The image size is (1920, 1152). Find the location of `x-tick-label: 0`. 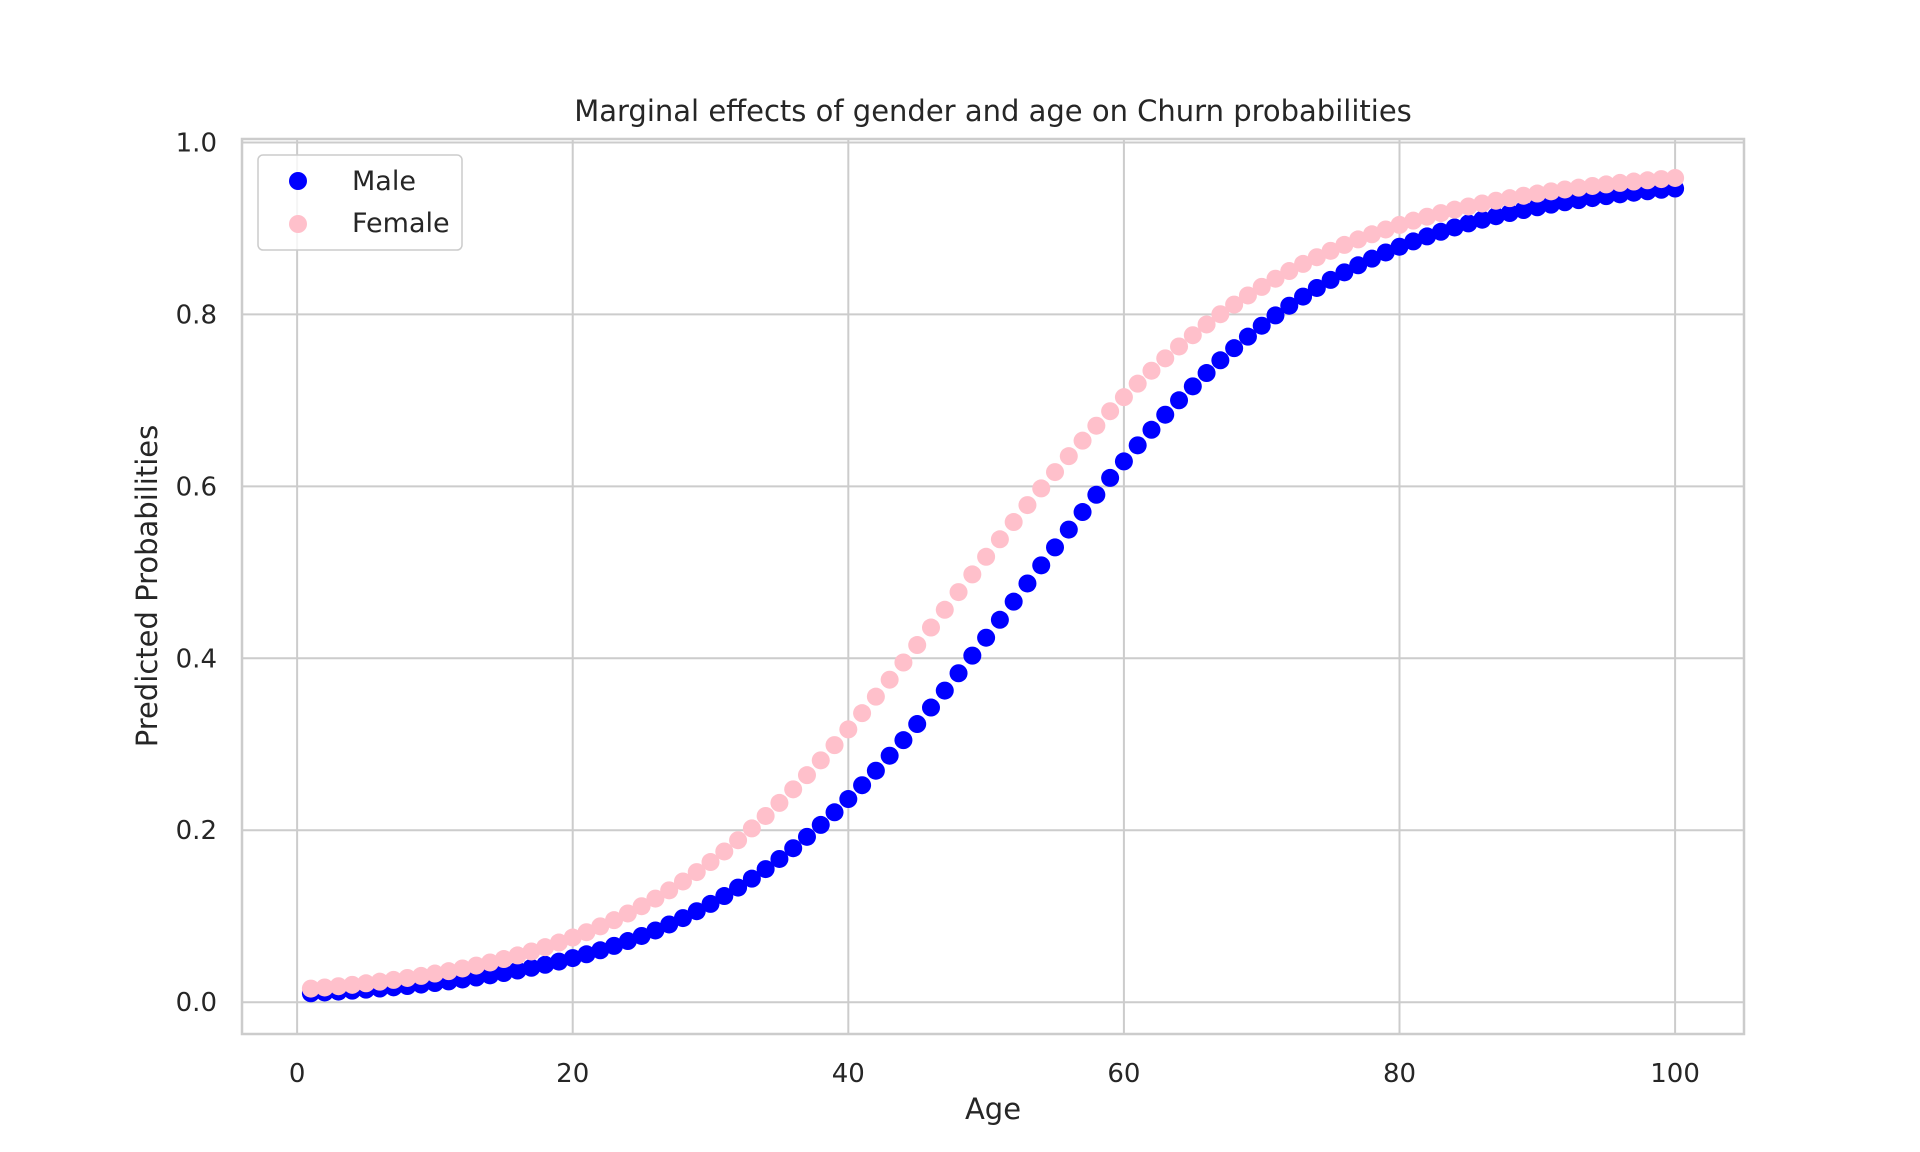

x-tick-label: 0 is located at coordinates (297, 1074).